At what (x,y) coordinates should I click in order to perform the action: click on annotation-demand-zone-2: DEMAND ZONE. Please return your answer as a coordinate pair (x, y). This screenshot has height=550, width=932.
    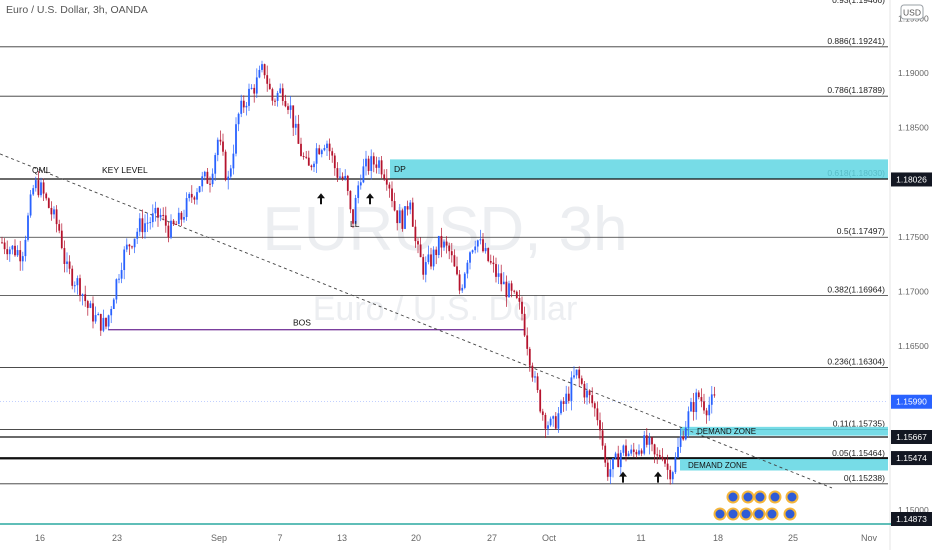
    Looking at the image, I should click on (717, 465).